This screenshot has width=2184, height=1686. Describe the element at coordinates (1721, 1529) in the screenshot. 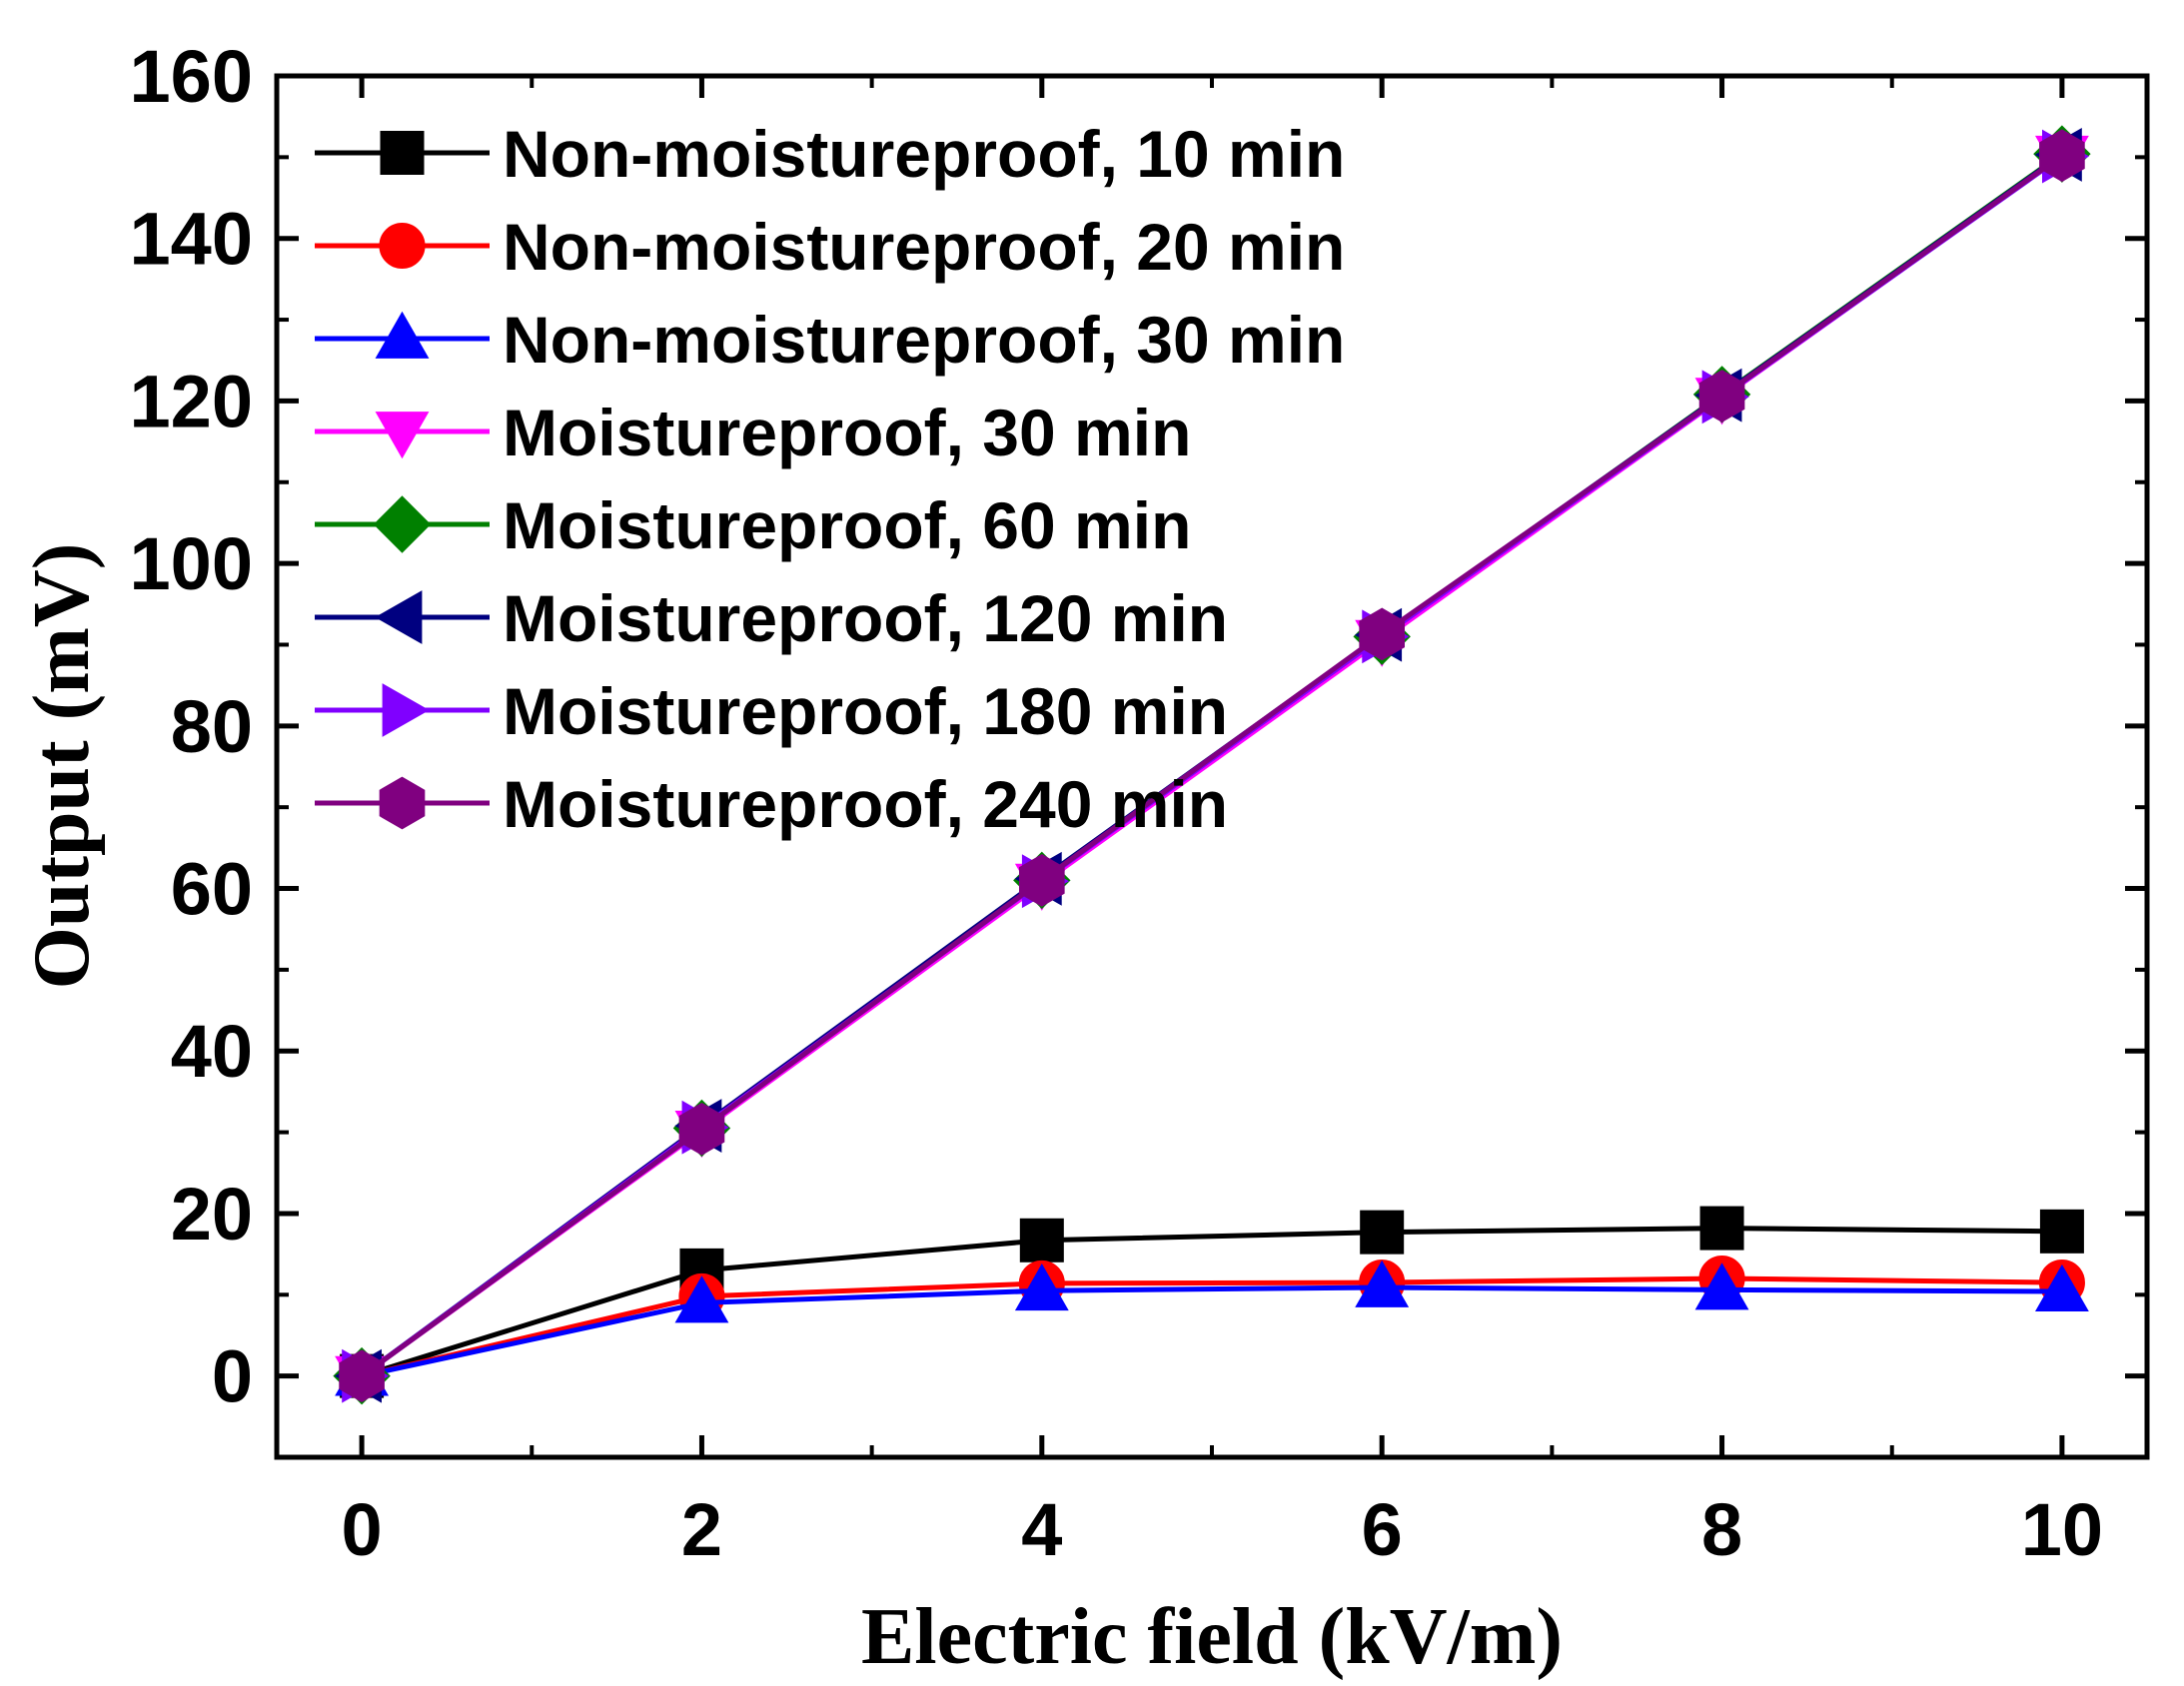

I see `x-tick-label: 8` at that location.